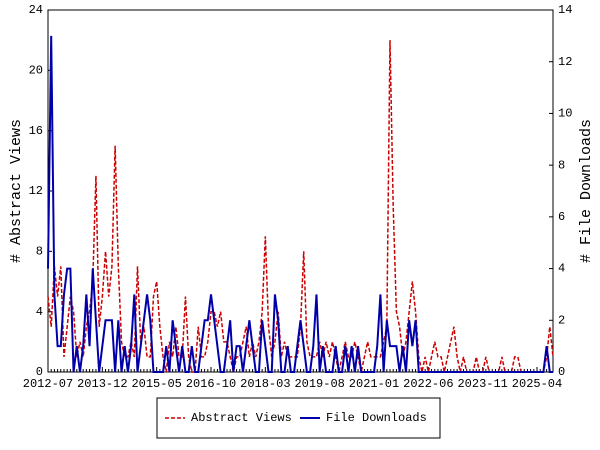 This screenshot has height=450, width=600. I want to click on y-axis-title: # Abstract Views, so click(16, 191).